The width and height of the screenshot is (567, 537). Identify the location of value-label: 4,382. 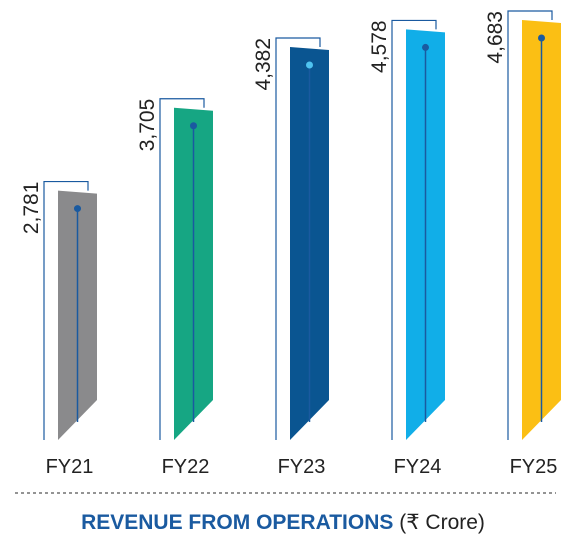
(263, 64).